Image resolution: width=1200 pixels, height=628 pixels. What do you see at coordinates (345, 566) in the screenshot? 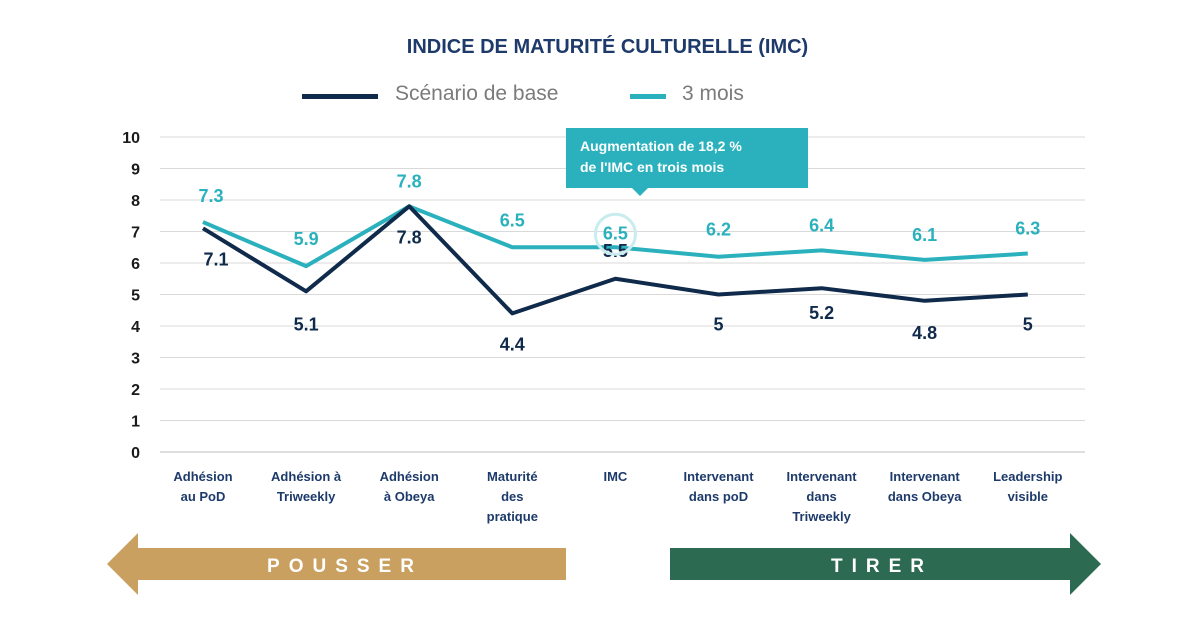
I see `pousser-label: POUSSER` at bounding box center [345, 566].